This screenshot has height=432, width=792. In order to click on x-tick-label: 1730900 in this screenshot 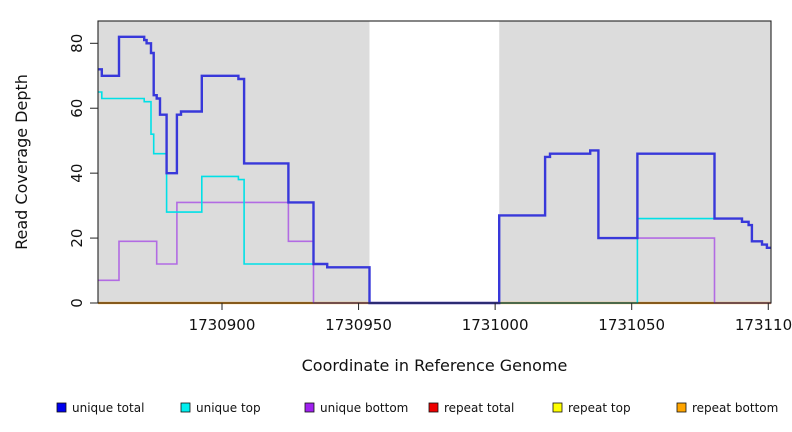, I will do `click(222, 325)`.